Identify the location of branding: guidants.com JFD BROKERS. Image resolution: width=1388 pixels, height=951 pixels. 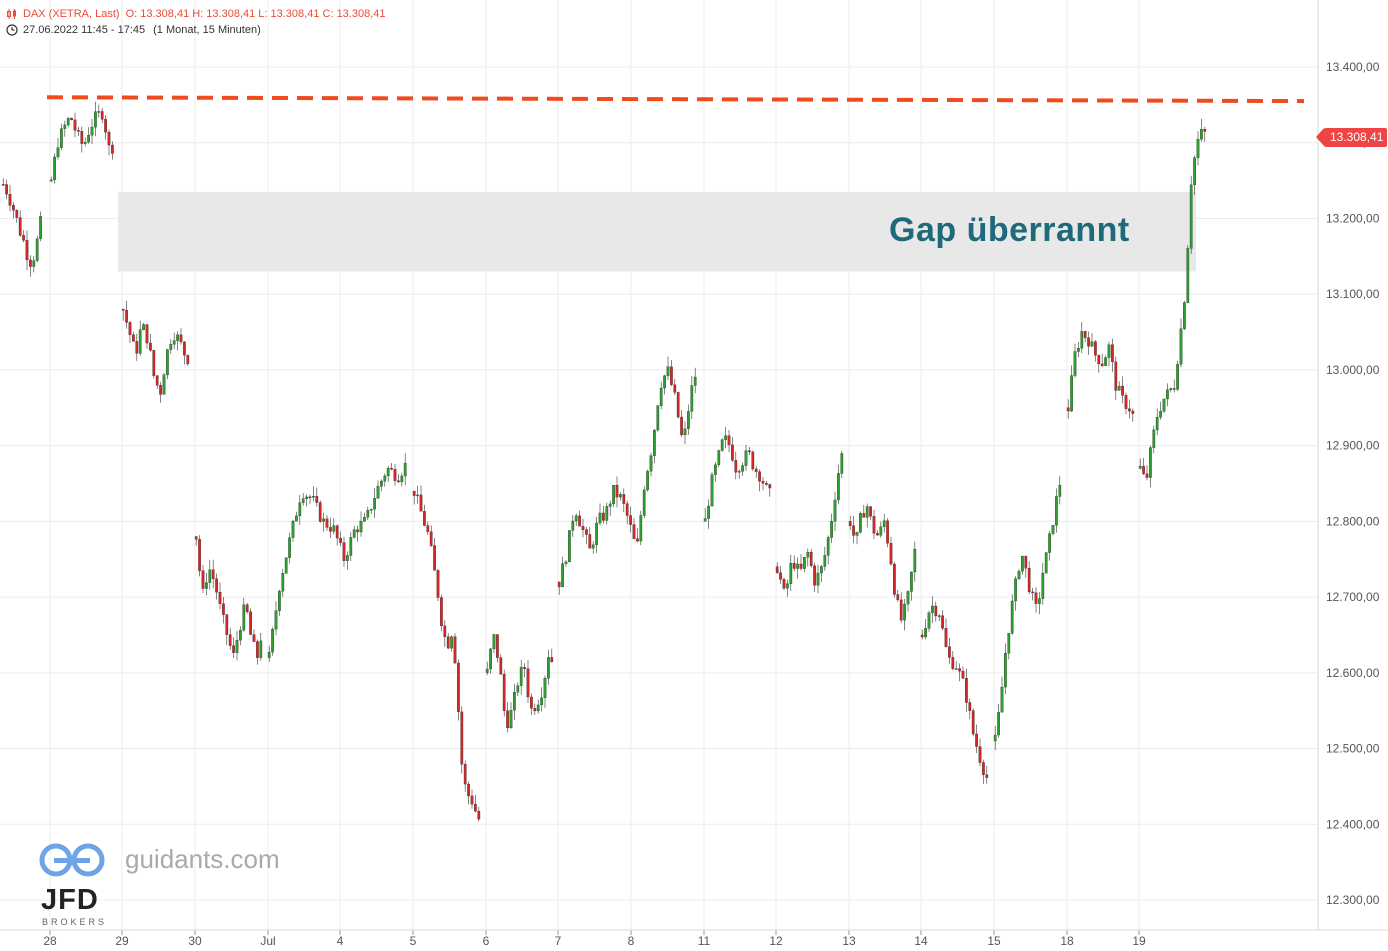
(159, 883).